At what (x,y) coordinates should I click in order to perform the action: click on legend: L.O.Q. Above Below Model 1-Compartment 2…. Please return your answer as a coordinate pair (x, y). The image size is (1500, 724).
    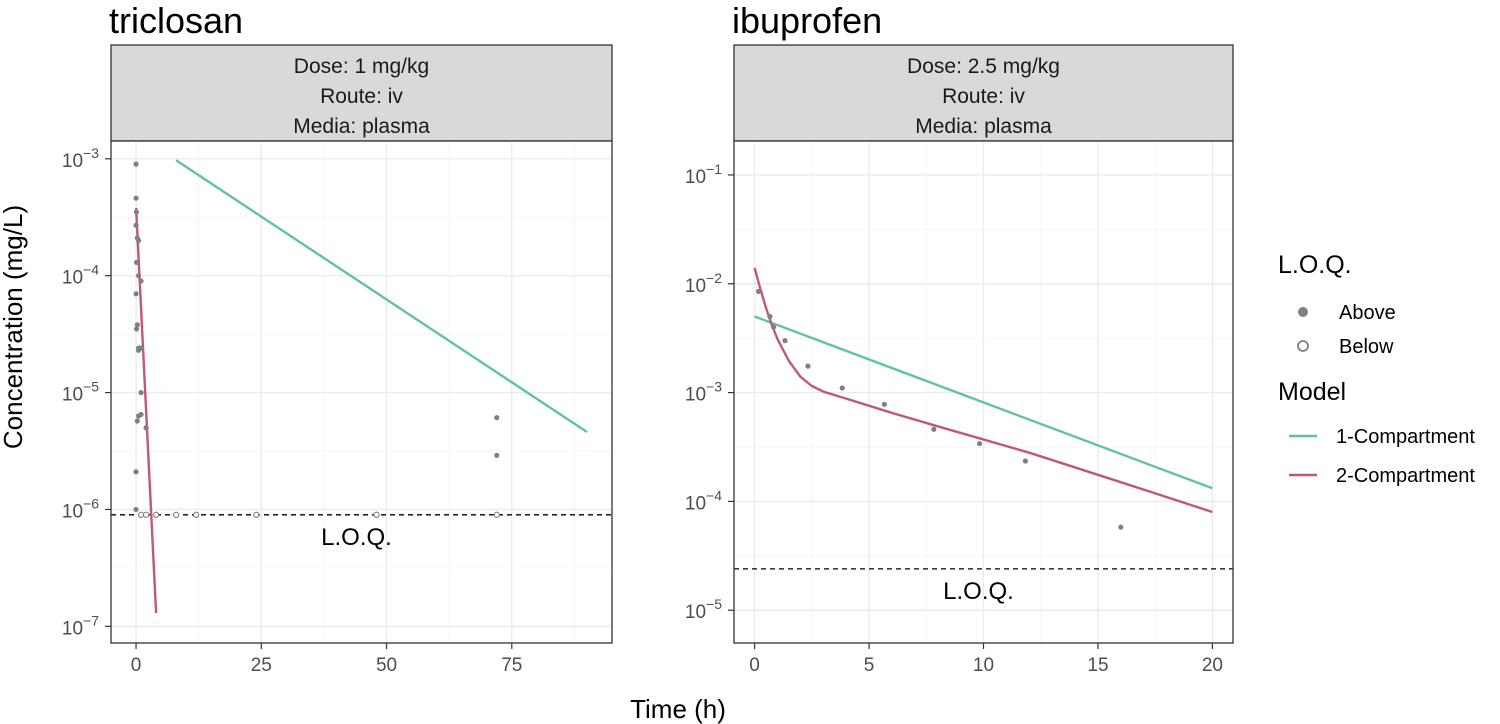
    Looking at the image, I should click on (1376, 369).